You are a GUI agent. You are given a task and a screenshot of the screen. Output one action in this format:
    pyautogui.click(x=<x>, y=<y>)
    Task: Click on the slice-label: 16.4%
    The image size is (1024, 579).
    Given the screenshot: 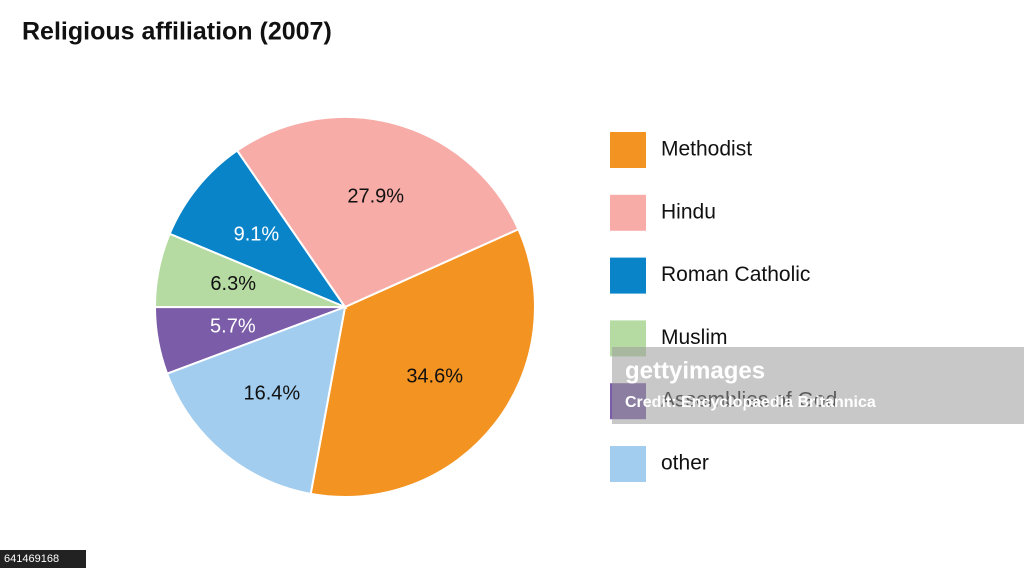 What is the action you would take?
    pyautogui.click(x=271, y=394)
    